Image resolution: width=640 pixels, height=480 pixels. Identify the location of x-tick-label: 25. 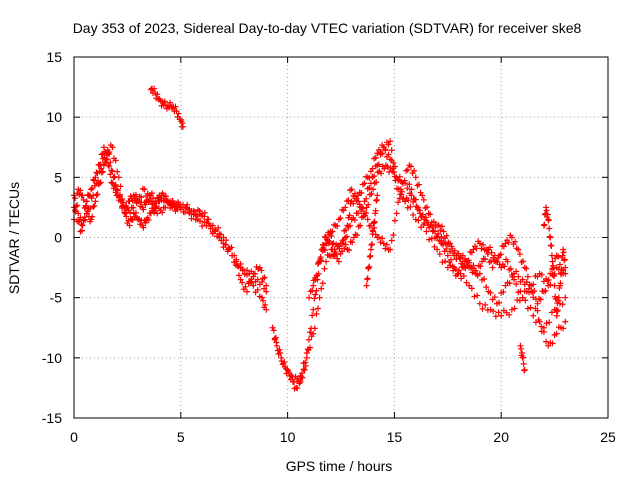
(608, 437).